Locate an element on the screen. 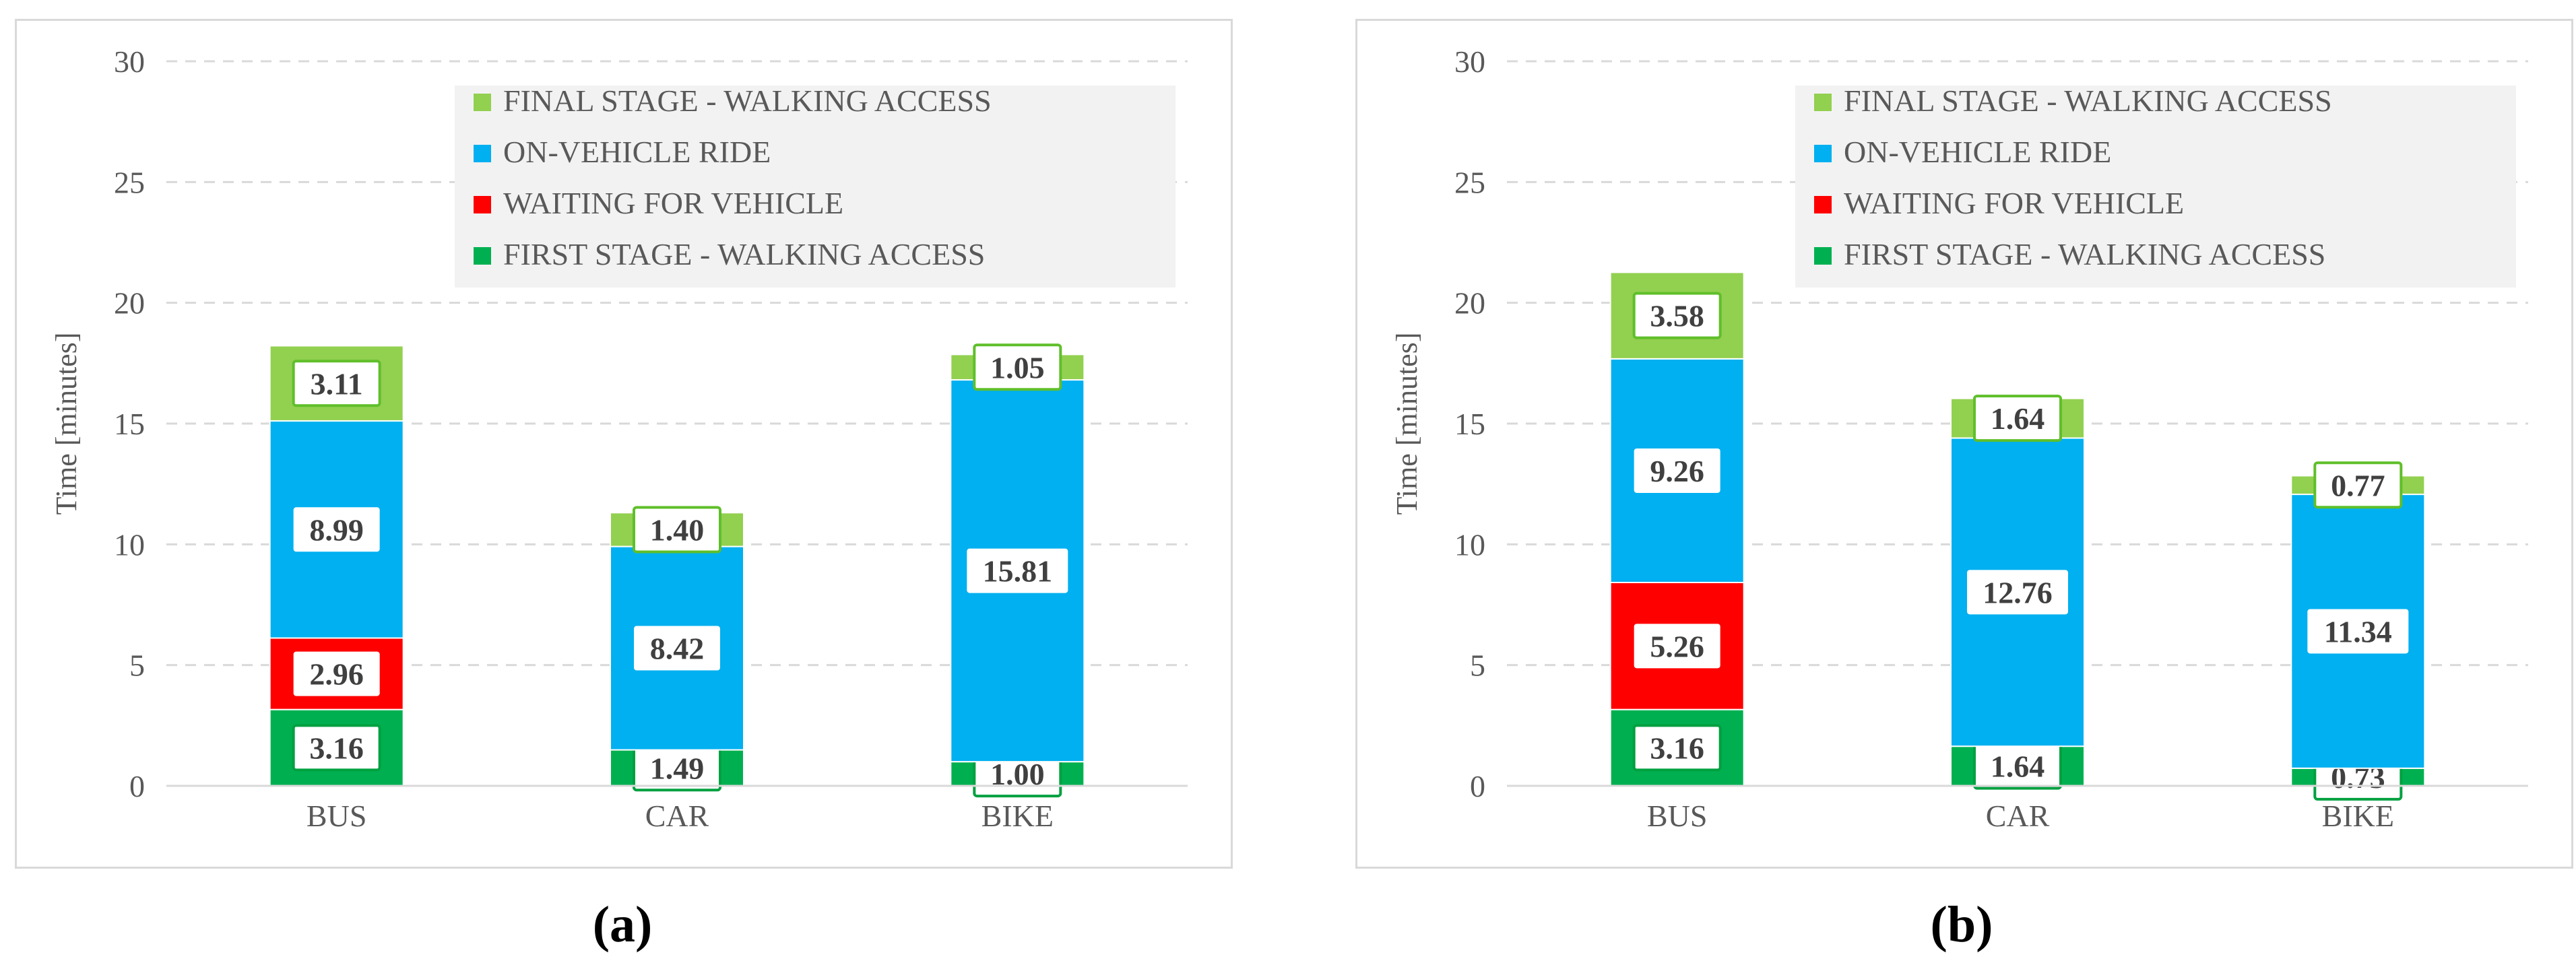  caption-b: (b) is located at coordinates (1962, 925).